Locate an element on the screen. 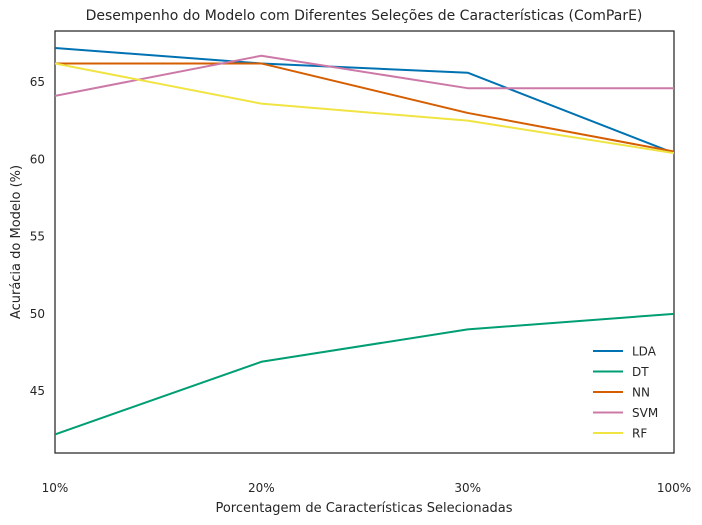 Image resolution: width=702 pixels, height=525 pixels. legend: LDA DT NN SVM RF is located at coordinates (625, 393).